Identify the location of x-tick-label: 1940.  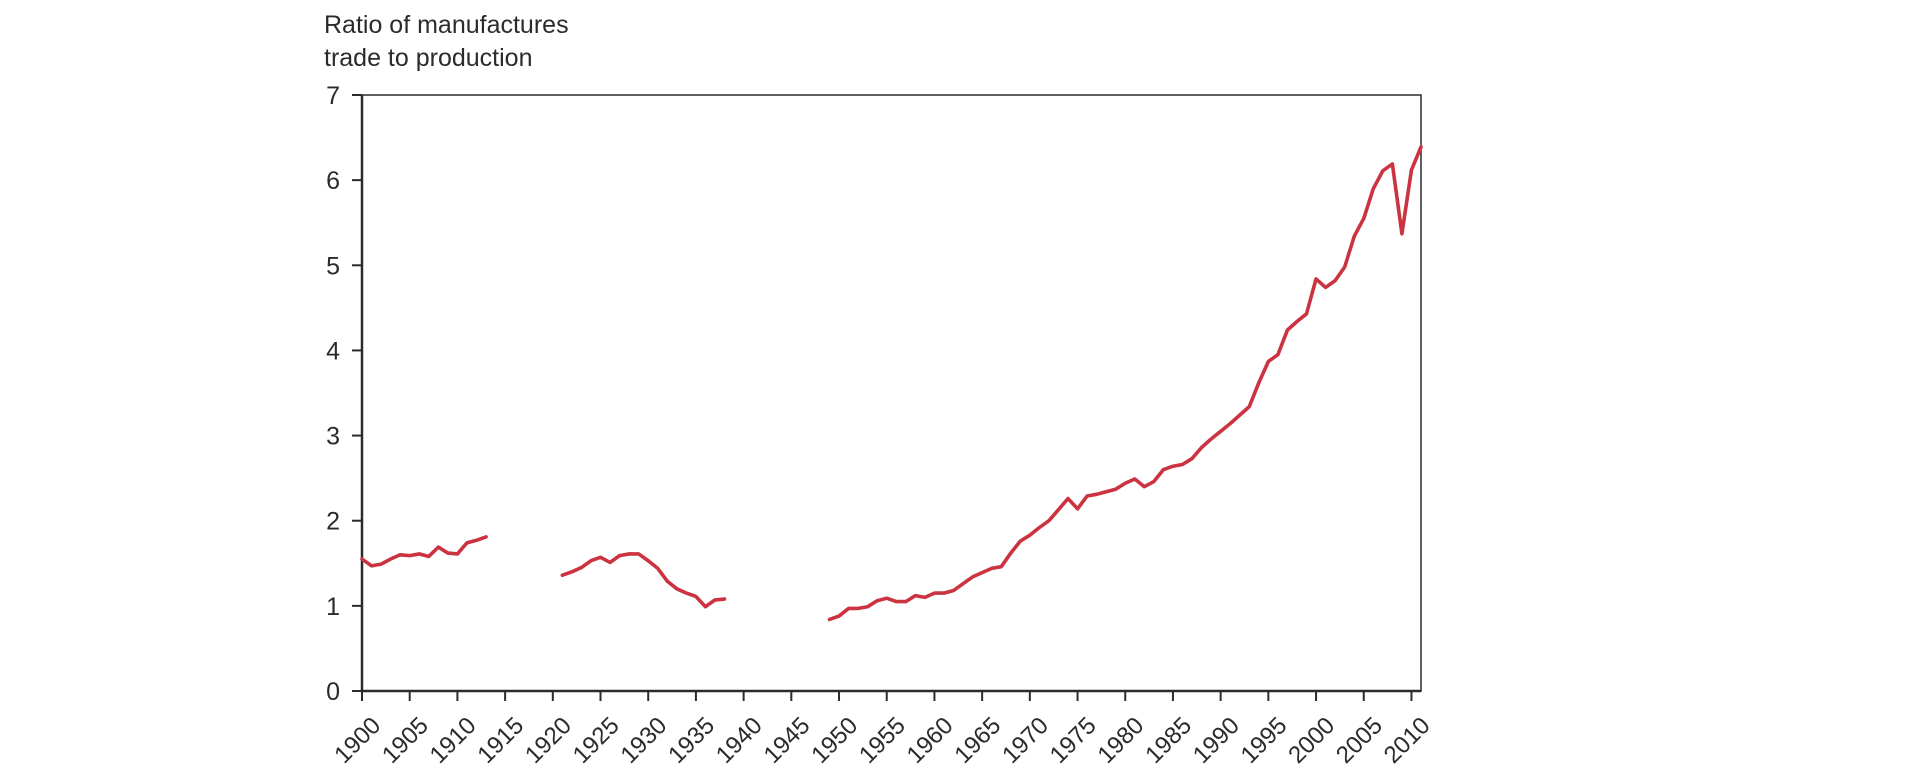
(739, 740).